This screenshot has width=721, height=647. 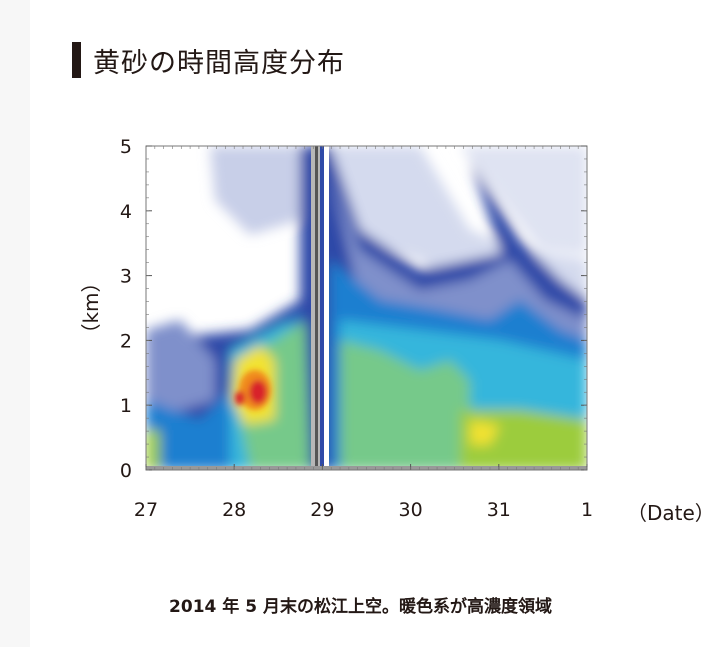 I want to click on y-tick-label: 3, so click(x=126, y=277).